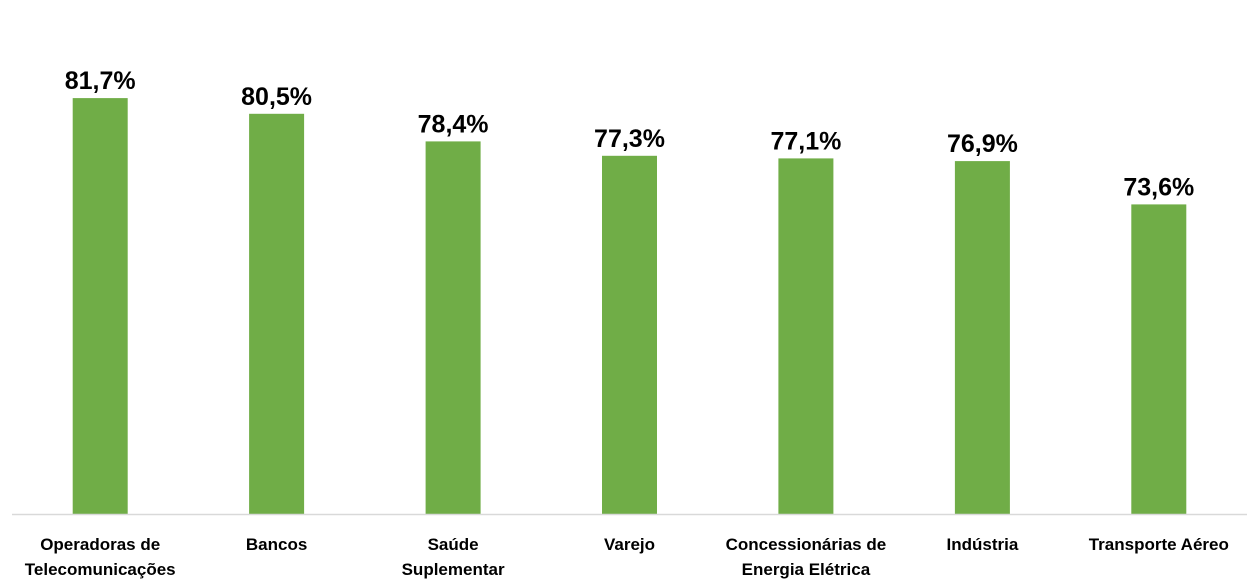 The image size is (1251, 581). Describe the element at coordinates (982, 144) in the screenshot. I see `data-label: 76,9%` at that location.